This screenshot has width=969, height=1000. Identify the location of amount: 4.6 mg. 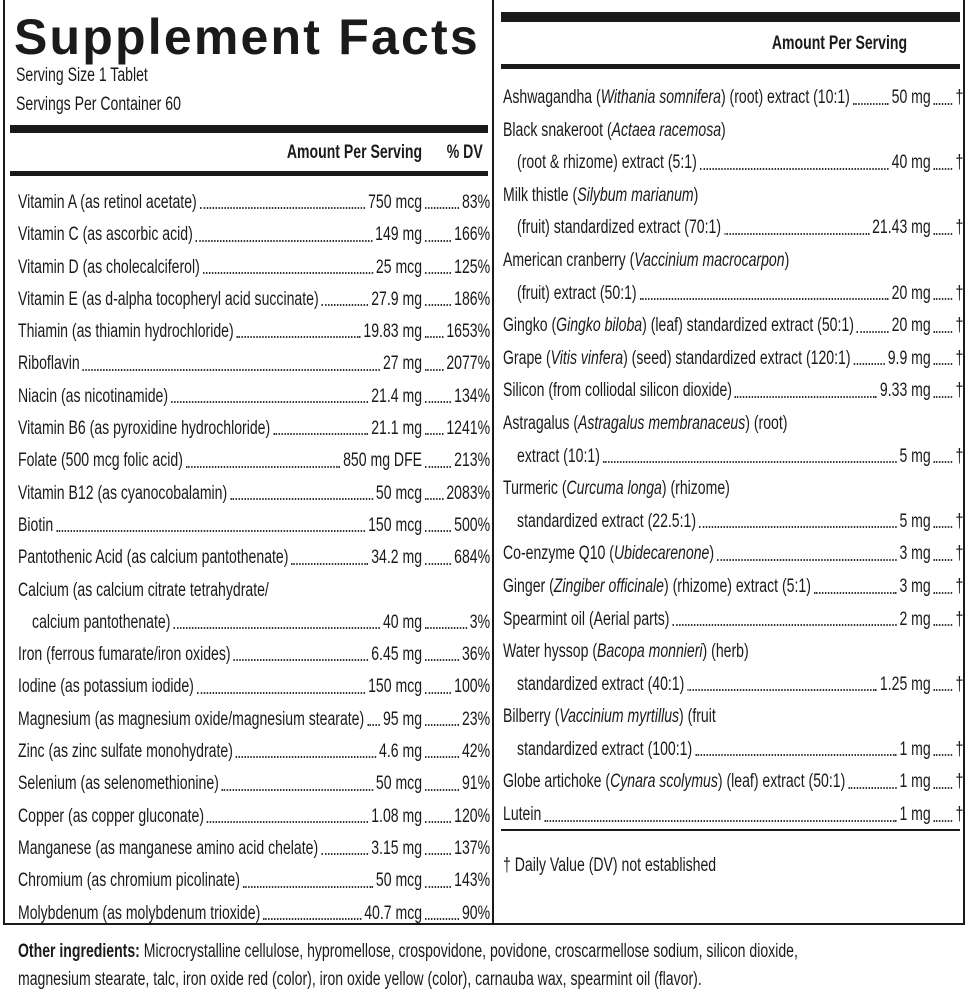
(401, 752).